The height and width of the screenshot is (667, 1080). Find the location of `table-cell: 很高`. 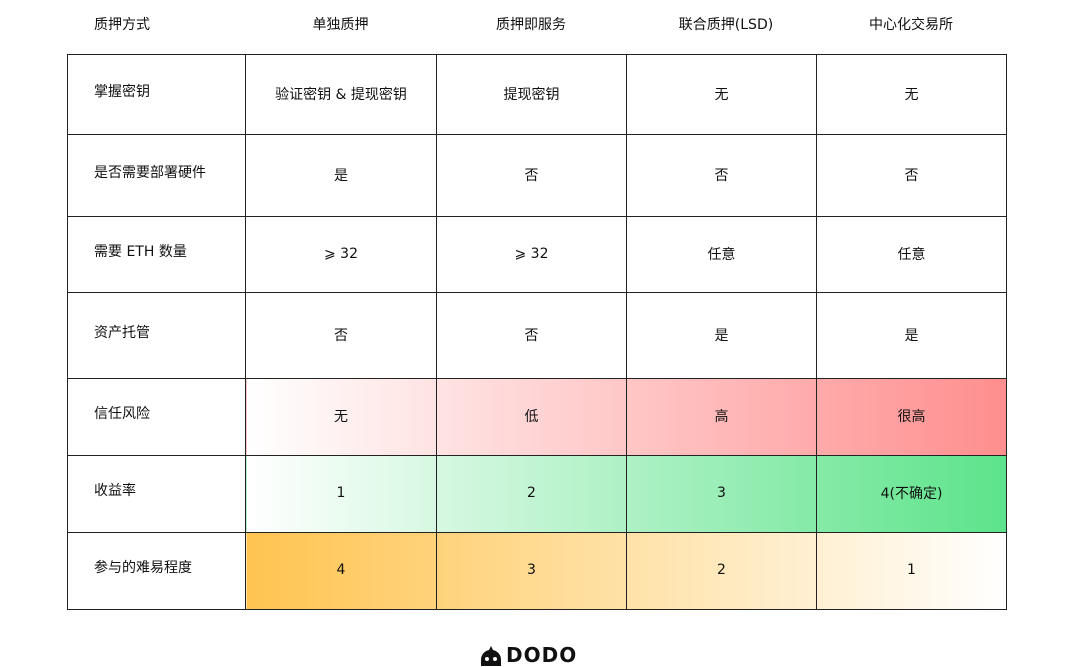

table-cell: 很高 is located at coordinates (911, 417).